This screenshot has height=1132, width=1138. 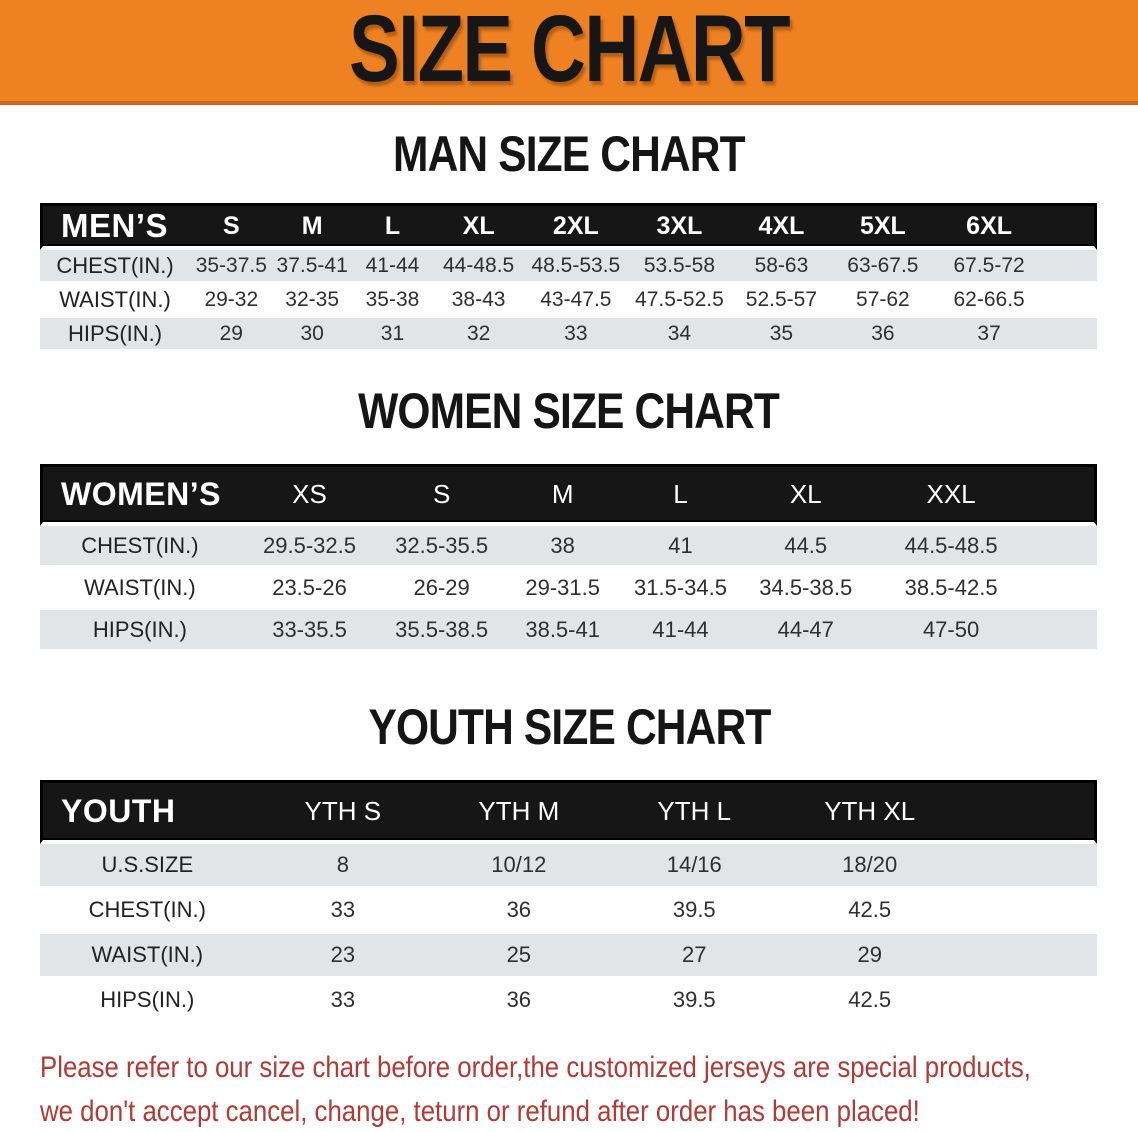 I want to click on youth-chest-value: 42.5, so click(x=869, y=911).